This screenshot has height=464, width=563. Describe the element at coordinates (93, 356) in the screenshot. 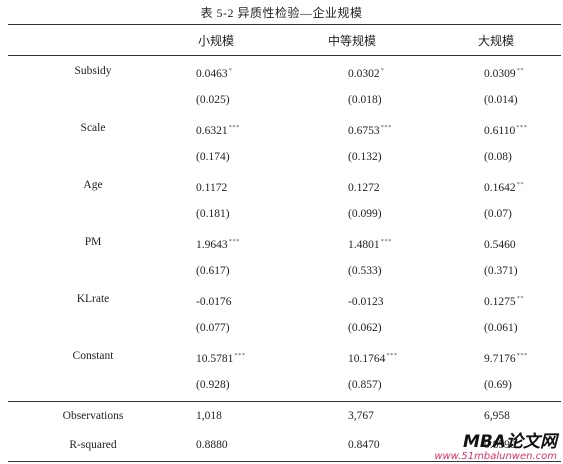

I see `row-label: Constant` at that location.